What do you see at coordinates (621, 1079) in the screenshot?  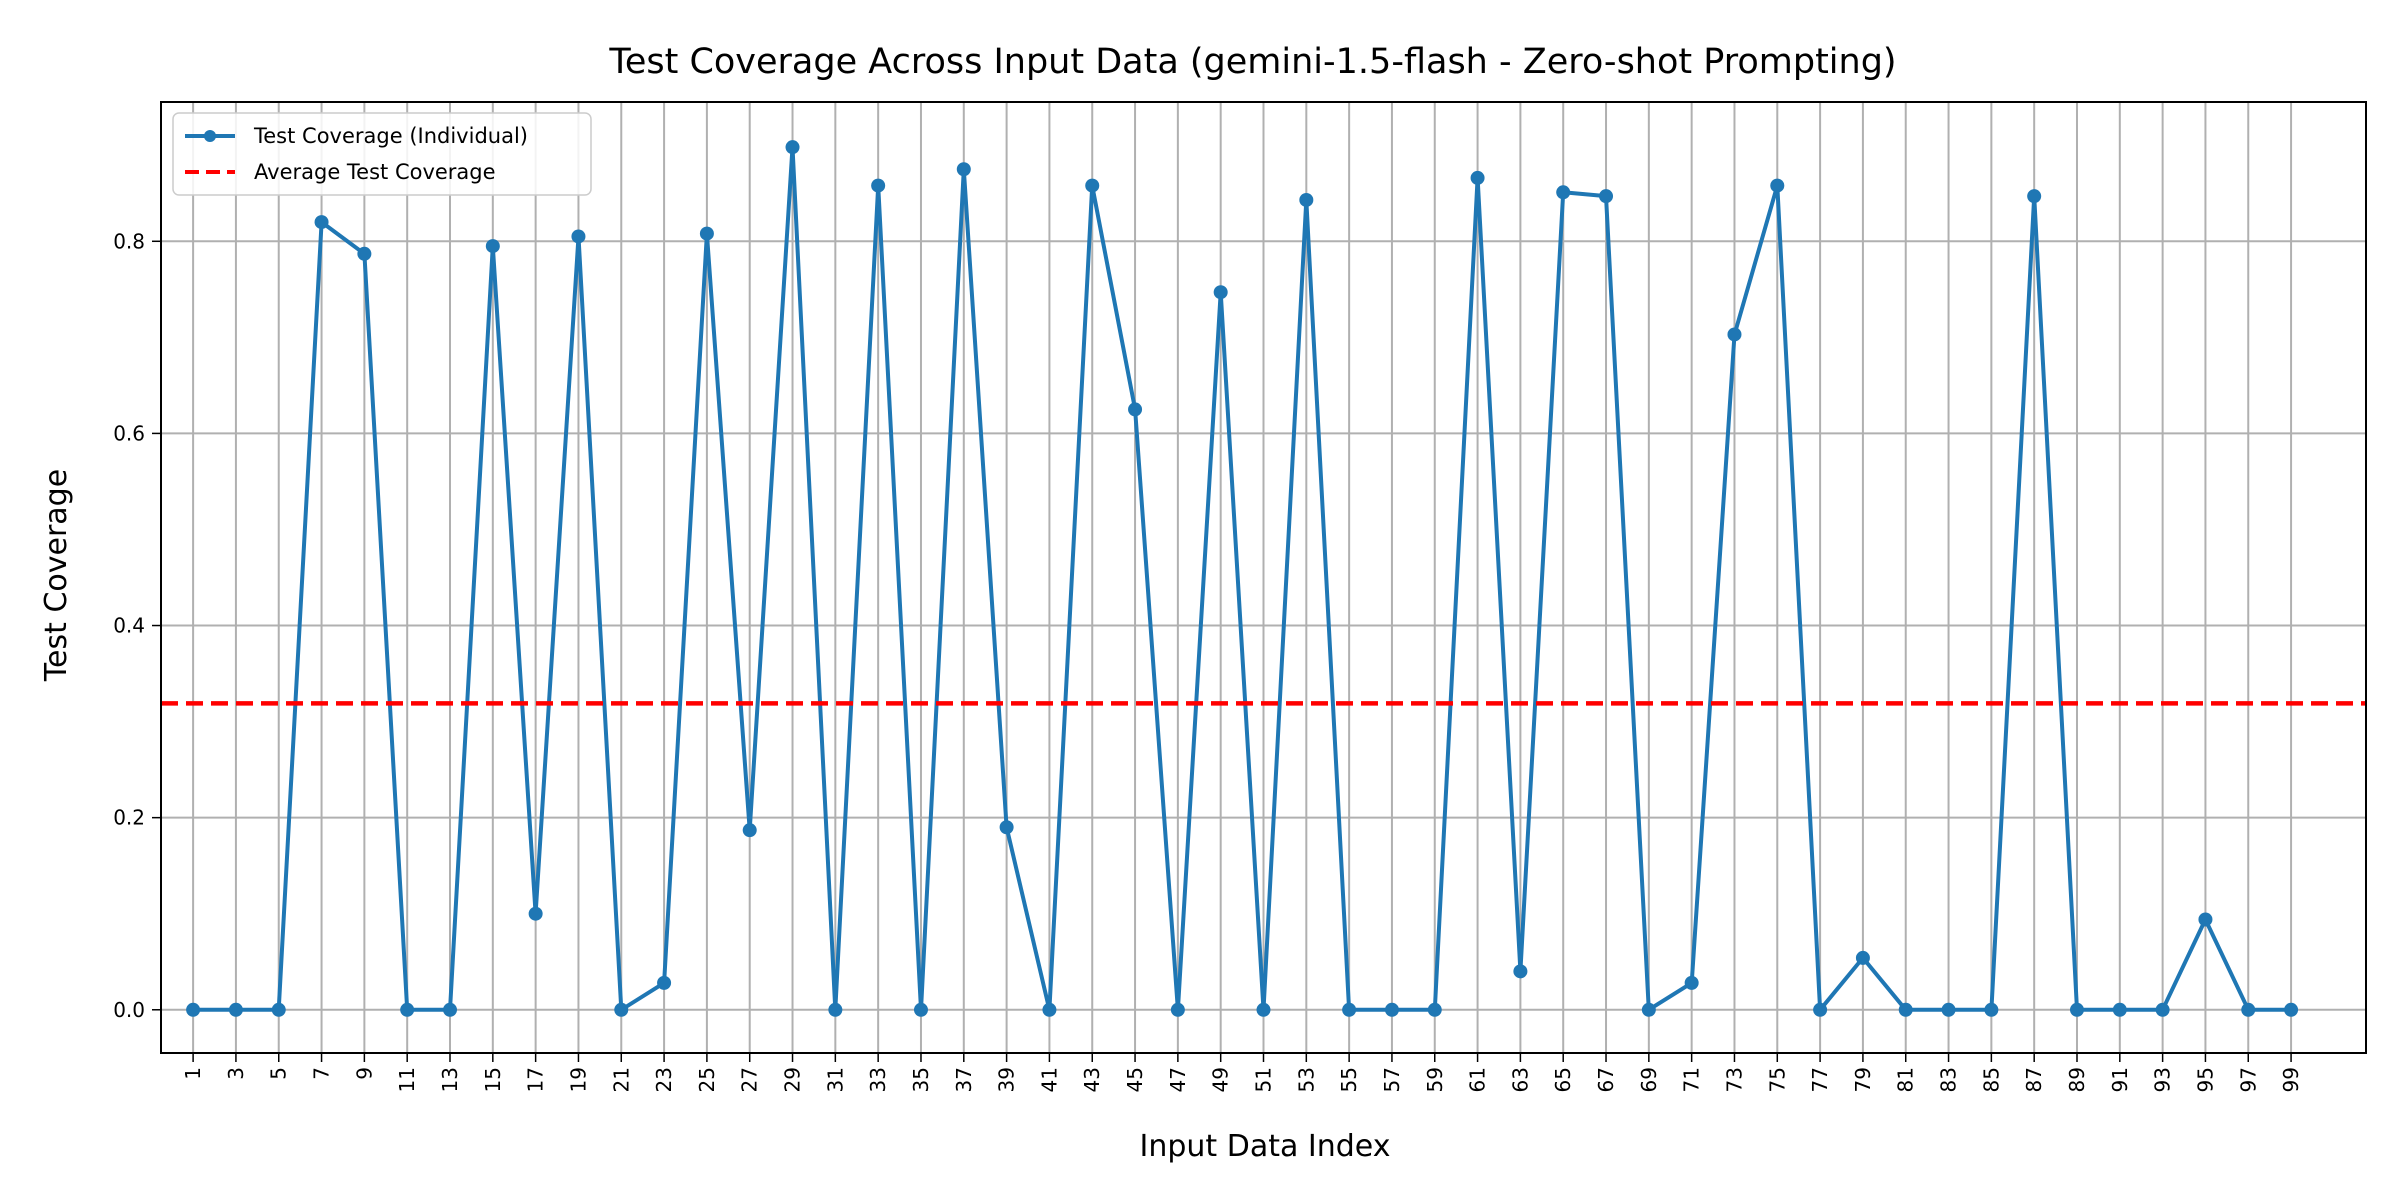 I see `x-tick-label: 21` at bounding box center [621, 1079].